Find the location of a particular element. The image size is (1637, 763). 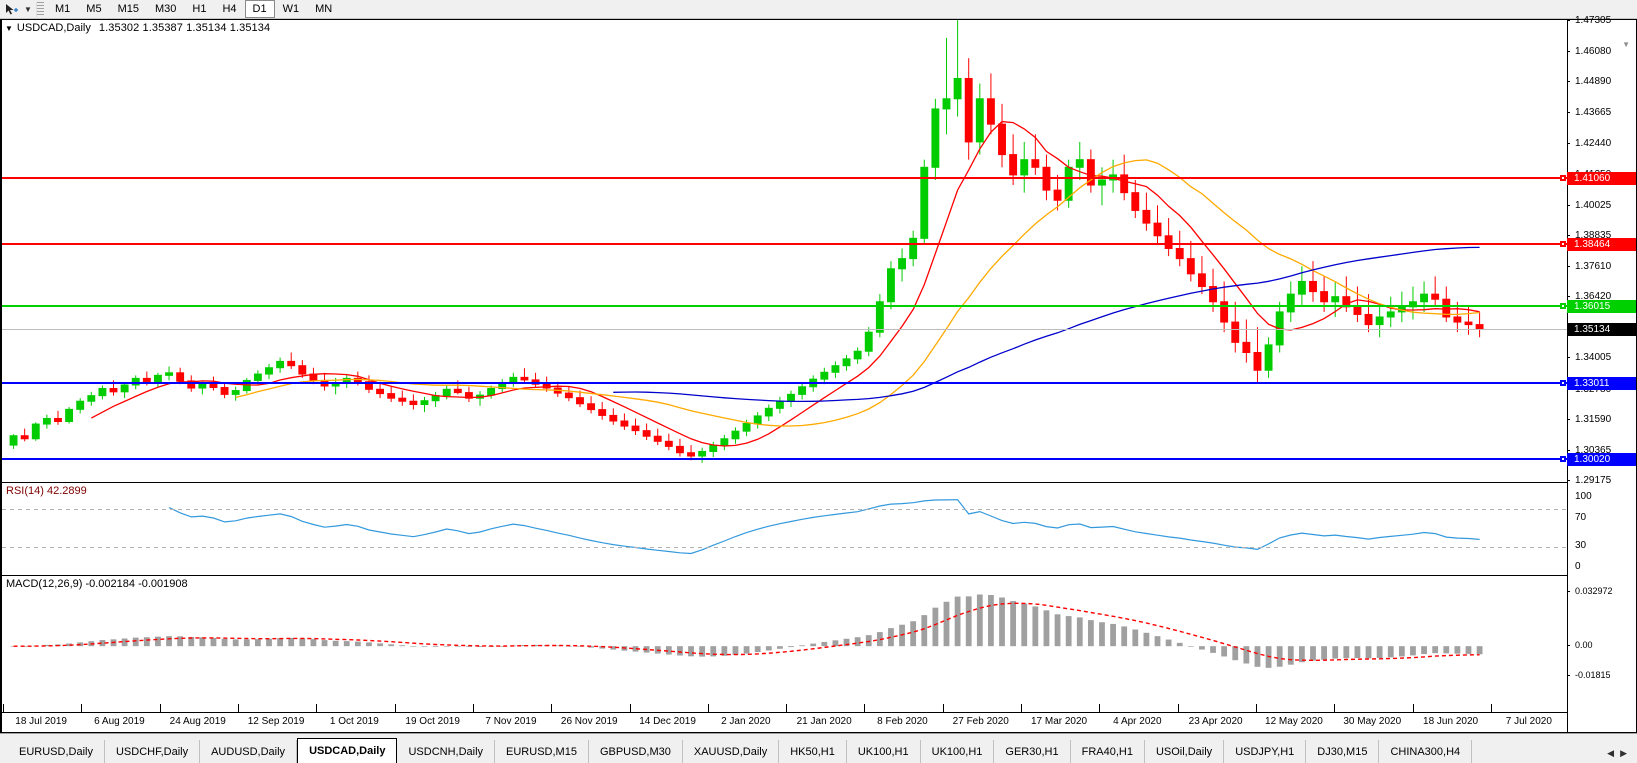

macd-label: MACD(12,26,9) -0.002184 -0.001908 is located at coordinates (97, 584).